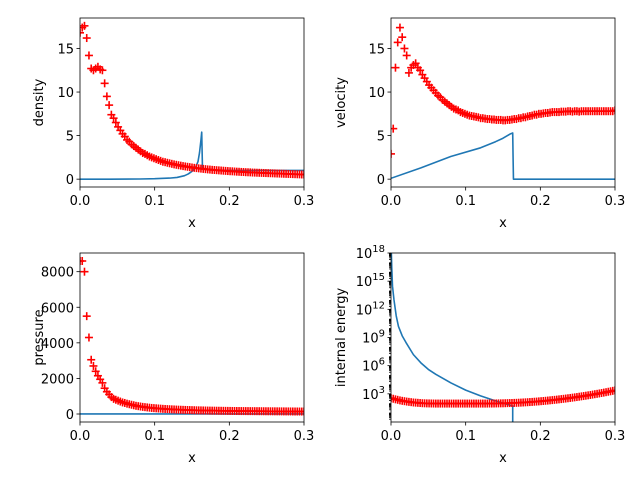  What do you see at coordinates (391, 201) in the screenshot?
I see `velocity-x-tick-label: 0.0` at bounding box center [391, 201].